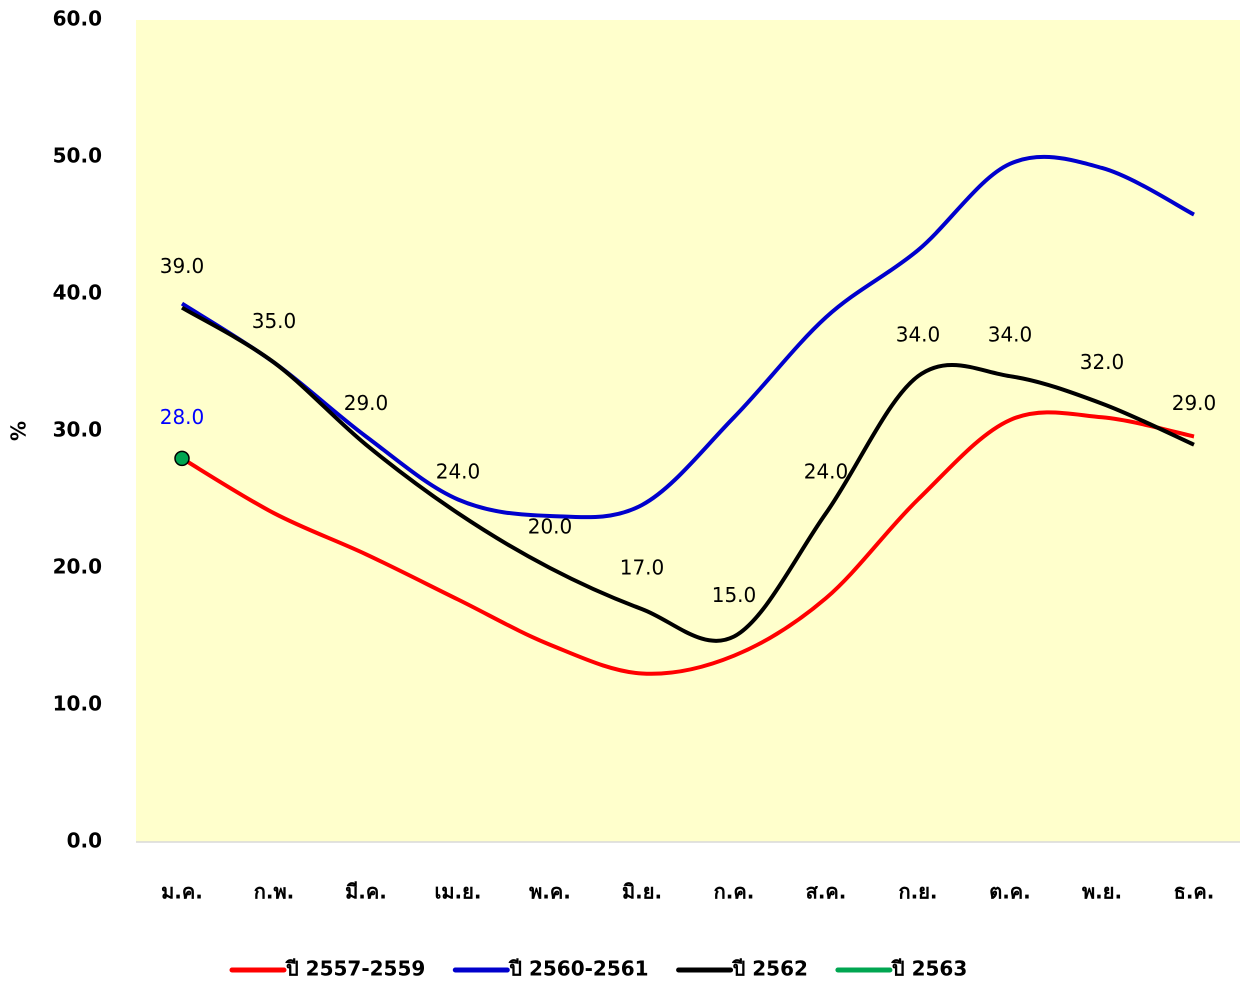 Image resolution: width=1240 pixels, height=982 pixels. Describe the element at coordinates (77, 704) in the screenshot. I see `y-tick-label: 10.0` at that location.